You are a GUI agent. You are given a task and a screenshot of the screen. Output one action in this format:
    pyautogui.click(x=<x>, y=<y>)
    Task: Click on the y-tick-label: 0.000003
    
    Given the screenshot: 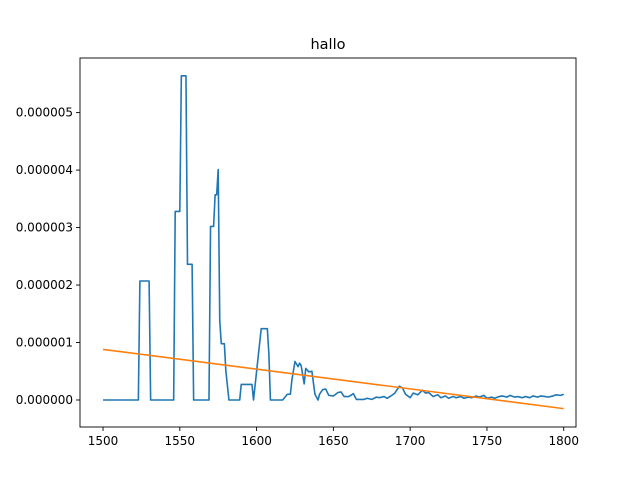 What is the action you would take?
    pyautogui.click(x=44, y=228)
    